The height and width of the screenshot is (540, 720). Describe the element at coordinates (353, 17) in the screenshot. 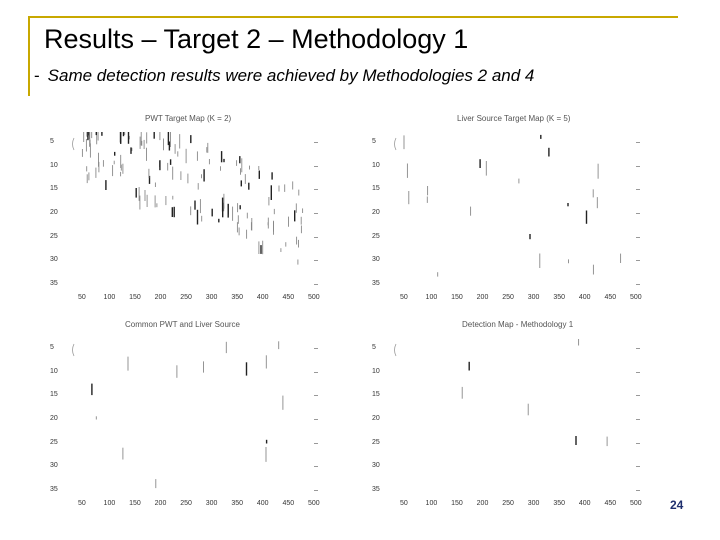

I see `title-frame-top` at that location.